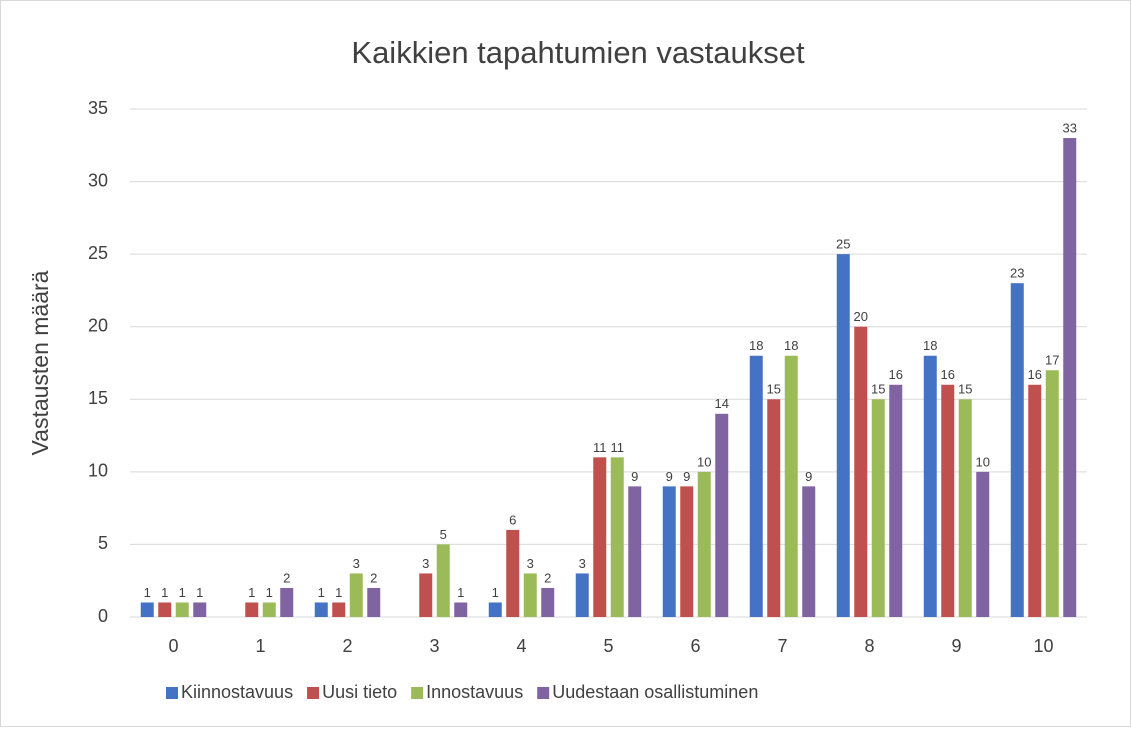  Describe the element at coordinates (655, 692) in the screenshot. I see `legend-label: Uudestaan osallistuminen` at that location.